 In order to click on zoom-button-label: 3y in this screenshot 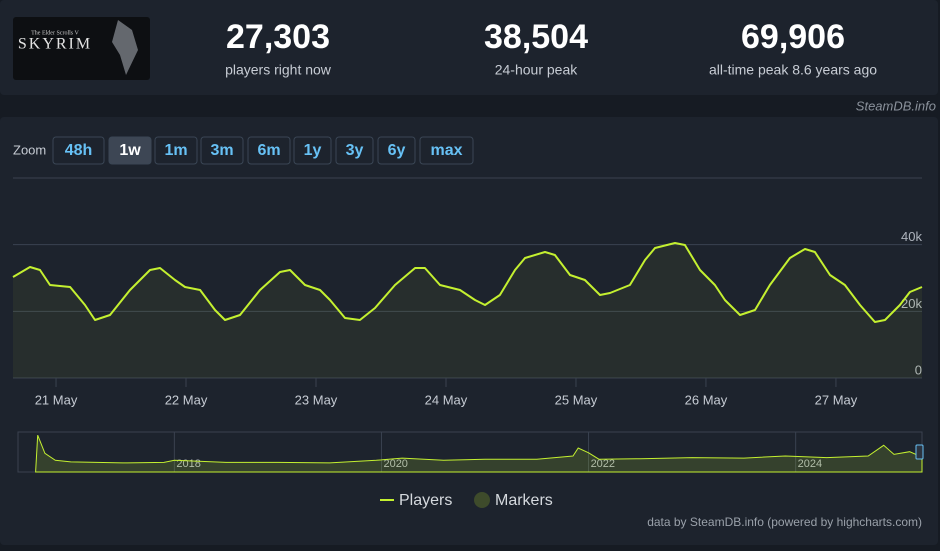, I will do `click(355, 150)`.